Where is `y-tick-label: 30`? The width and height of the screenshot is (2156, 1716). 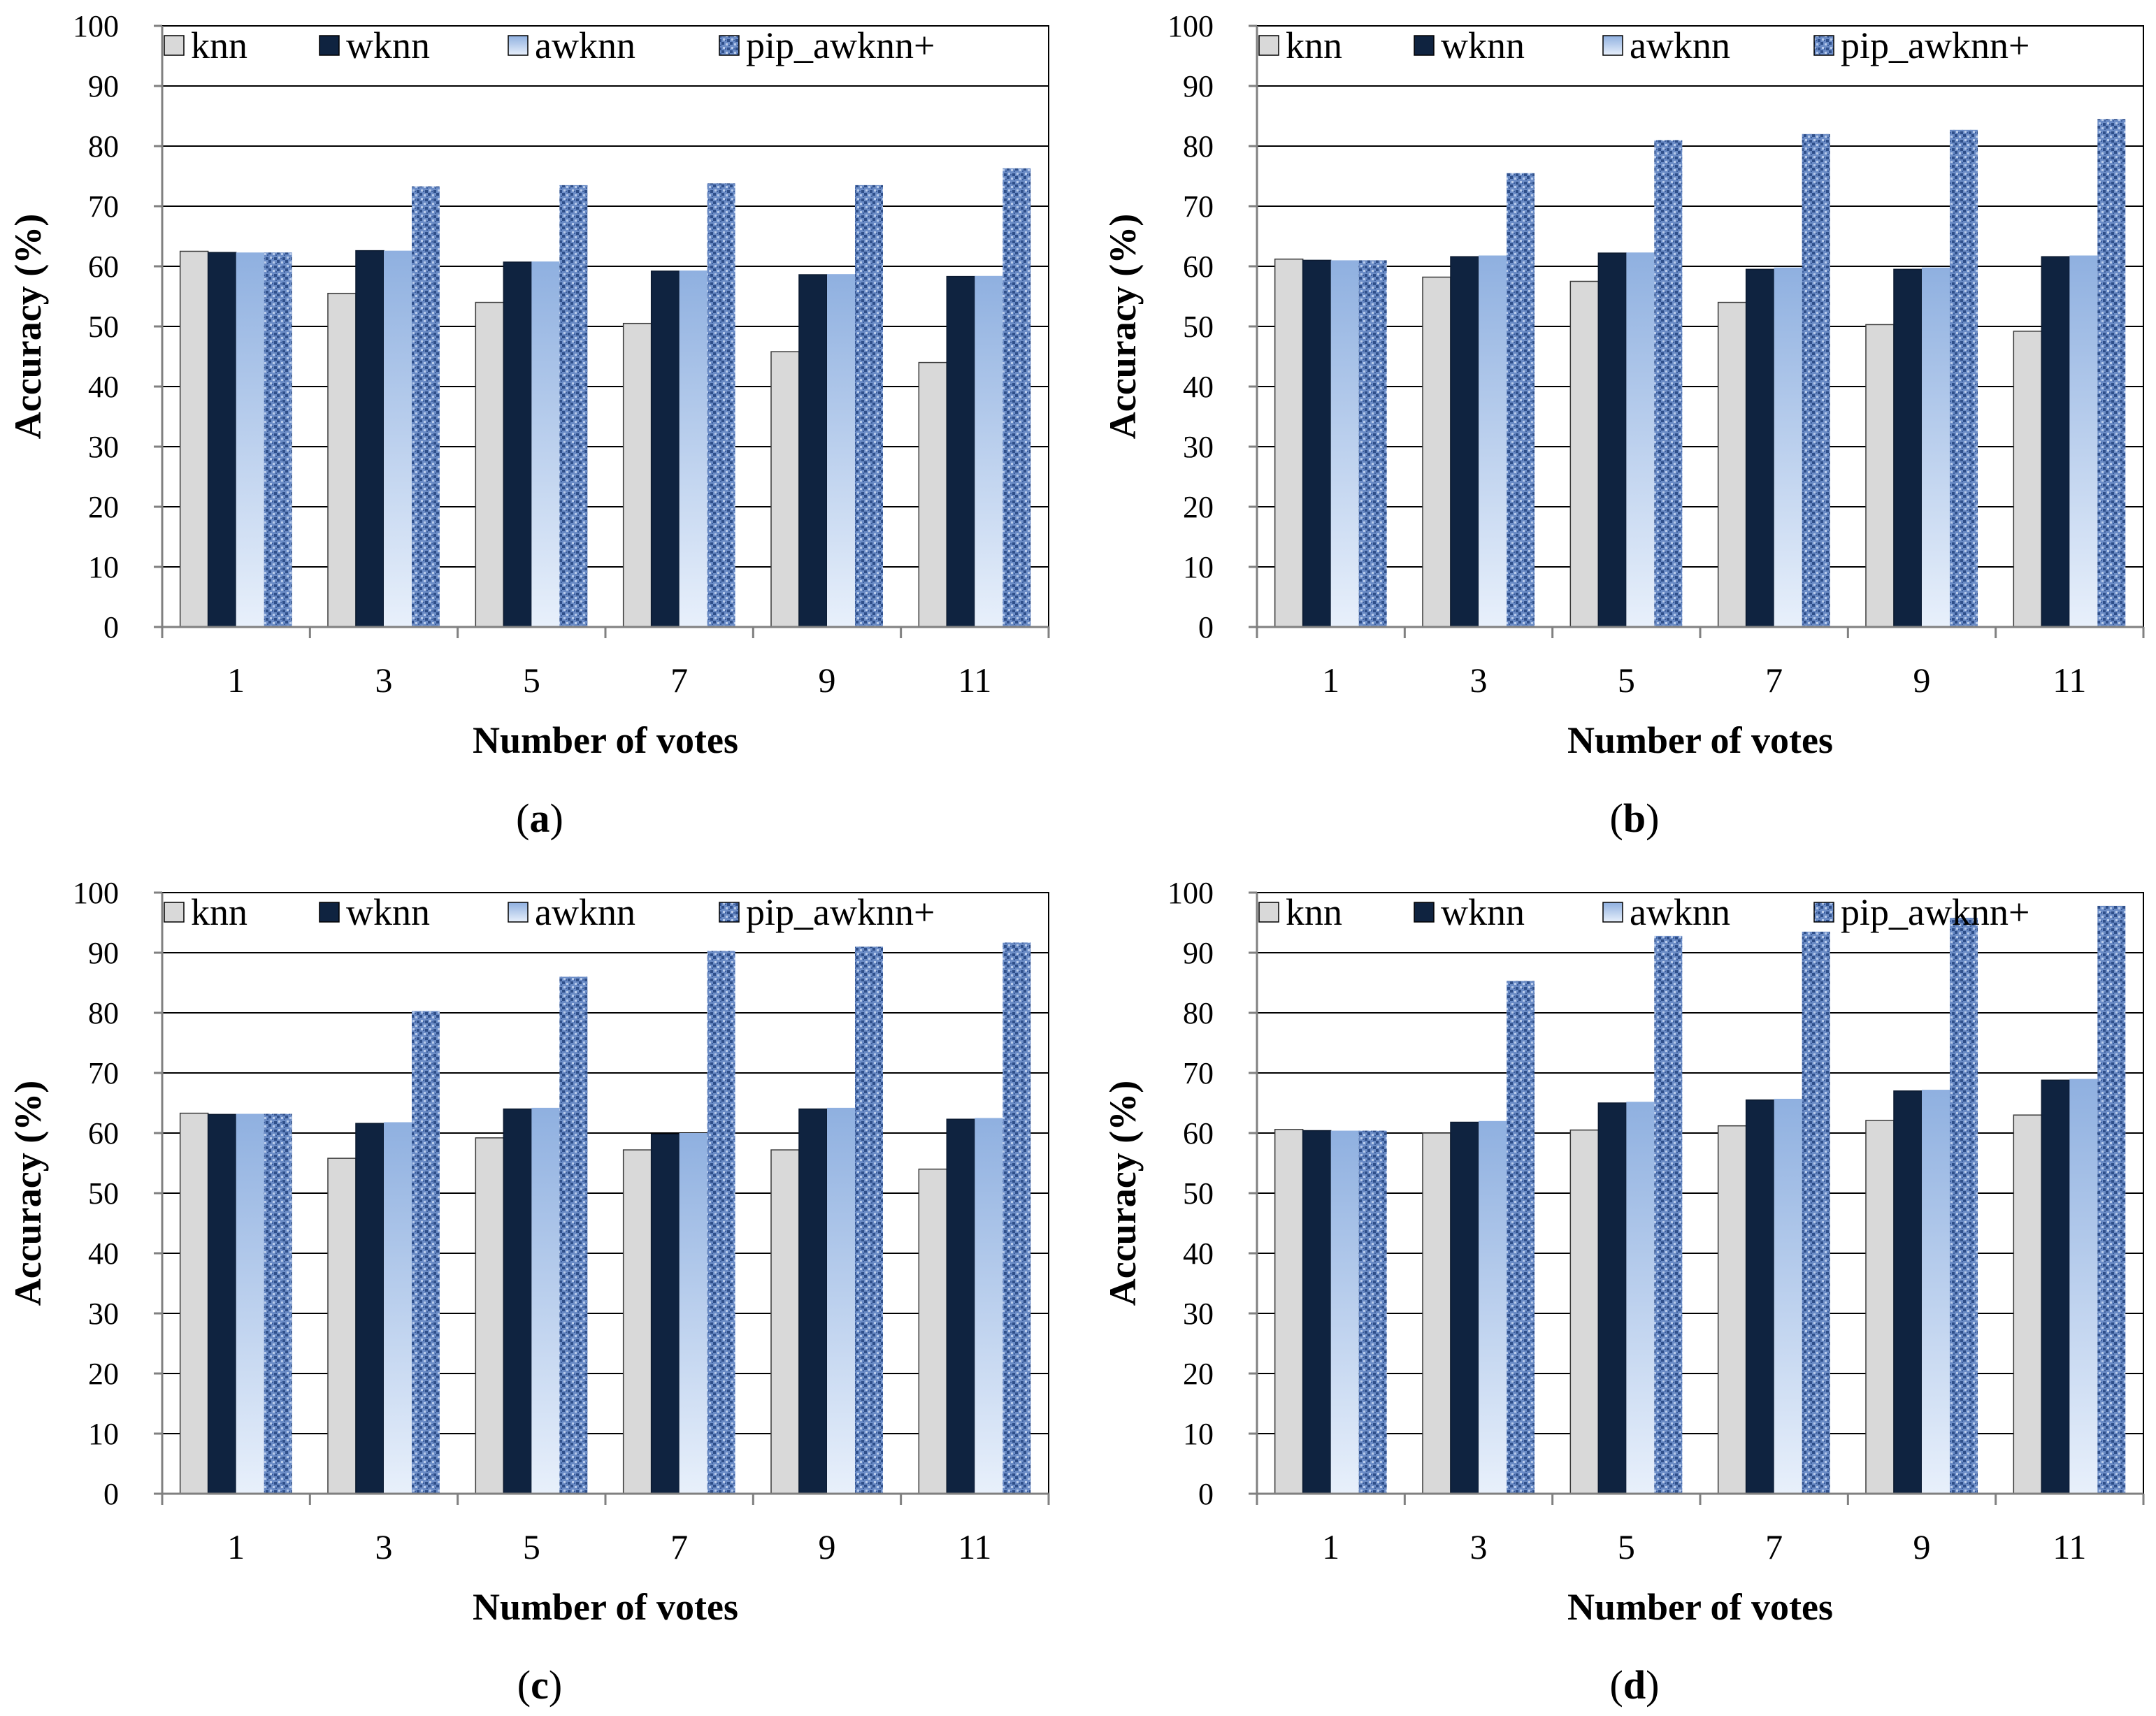 y-tick-label: 30 is located at coordinates (103, 447).